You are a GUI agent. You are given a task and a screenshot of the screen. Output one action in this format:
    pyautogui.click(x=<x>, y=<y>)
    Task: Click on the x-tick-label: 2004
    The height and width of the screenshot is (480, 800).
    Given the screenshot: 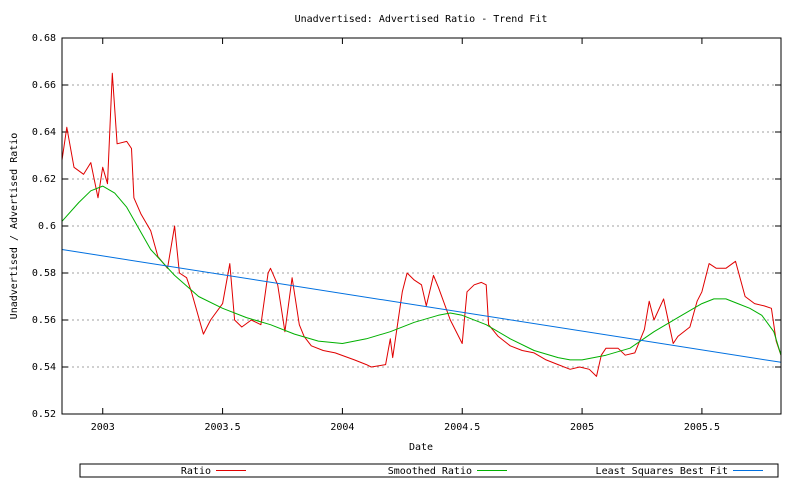 What is the action you would take?
    pyautogui.click(x=342, y=427)
    